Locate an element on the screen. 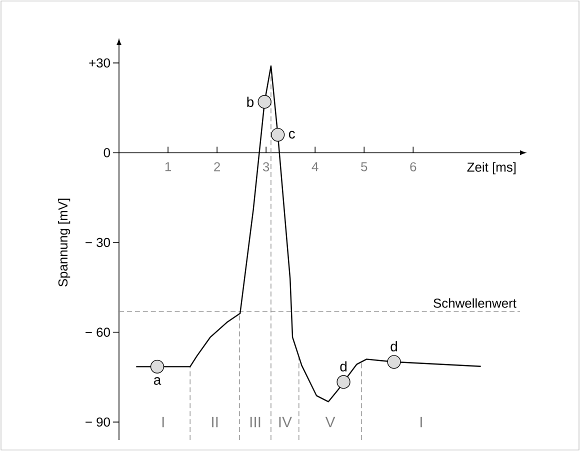 This screenshot has height=451, width=580. x-tick-label: 4 is located at coordinates (315, 167).